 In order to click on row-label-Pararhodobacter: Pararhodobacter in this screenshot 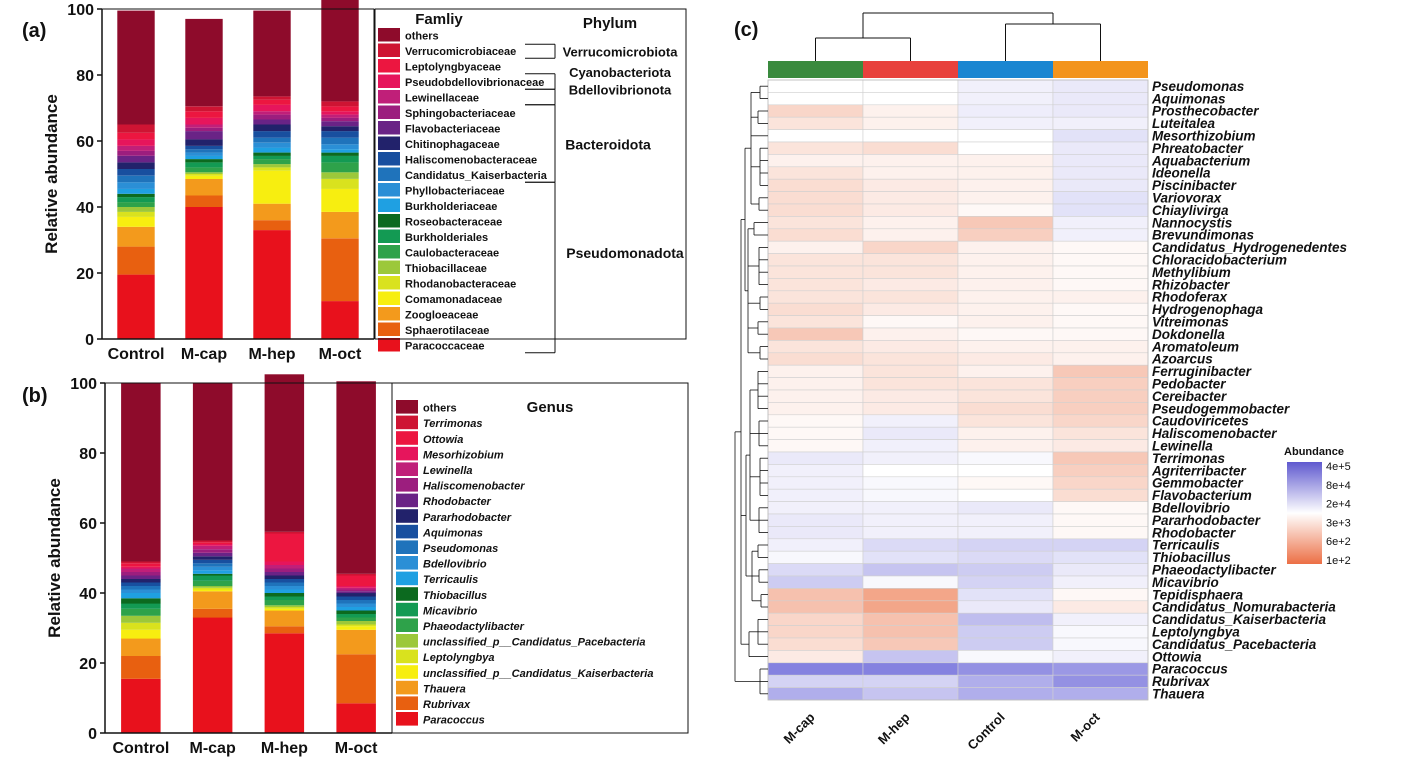, I will do `click(1206, 520)`.